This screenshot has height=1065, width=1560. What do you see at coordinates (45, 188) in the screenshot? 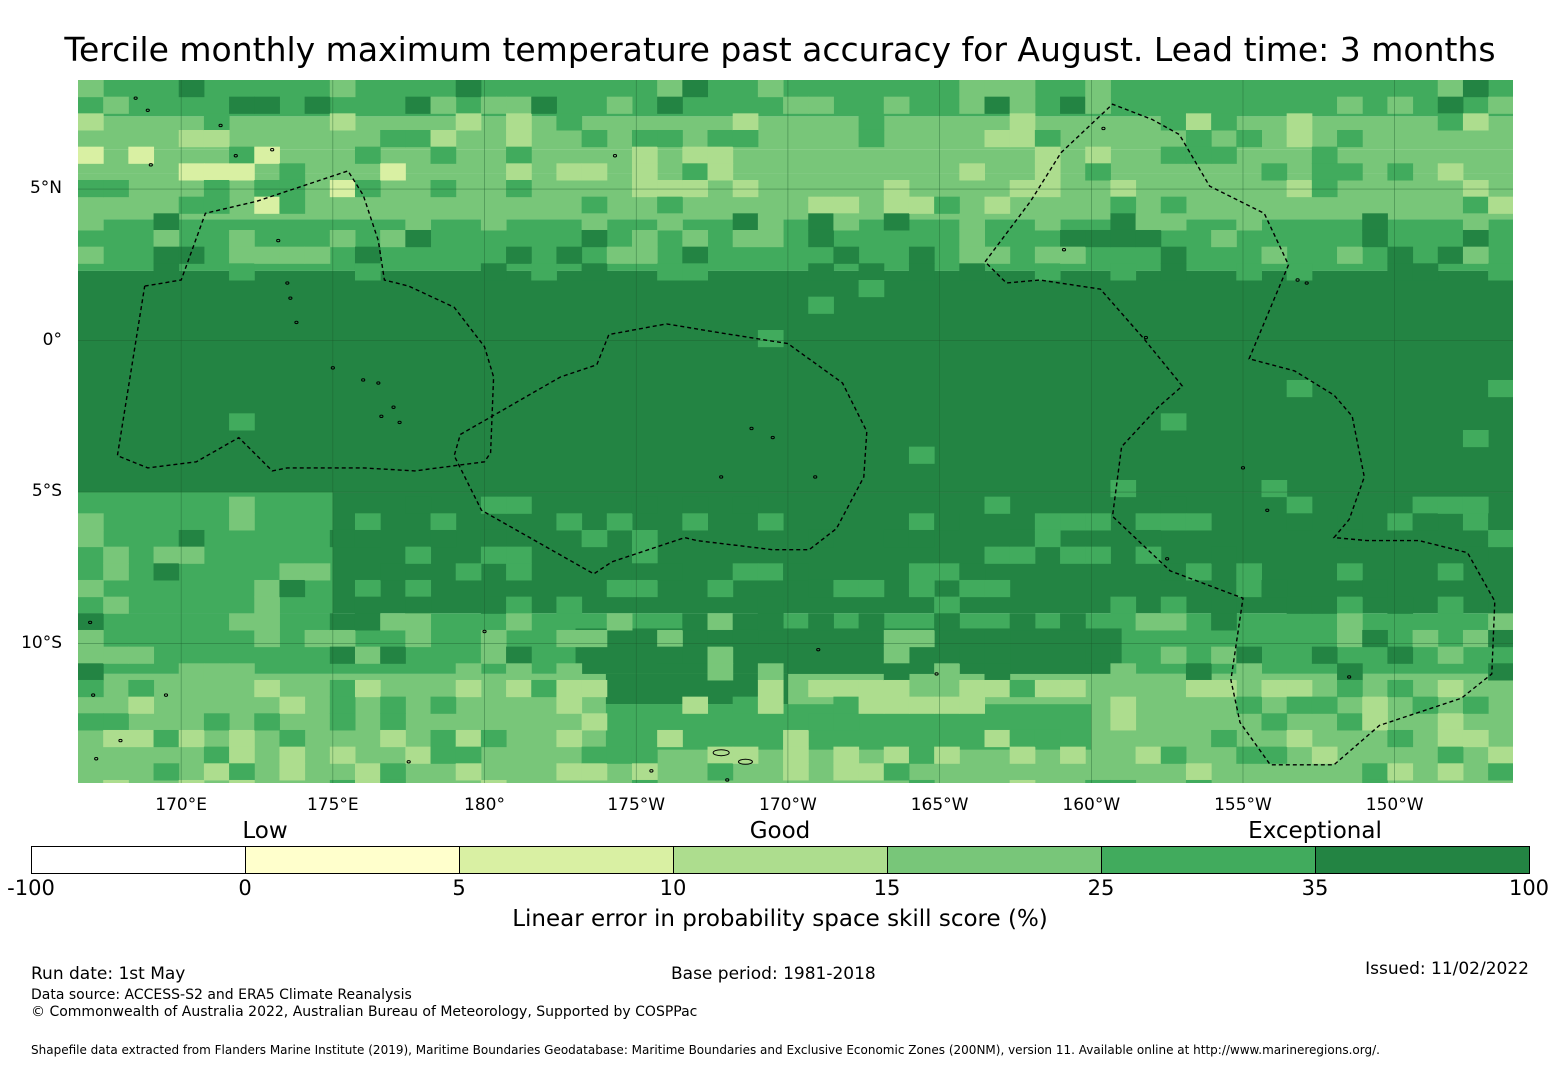
I see `lat-tick-label: 5°N` at bounding box center [45, 188].